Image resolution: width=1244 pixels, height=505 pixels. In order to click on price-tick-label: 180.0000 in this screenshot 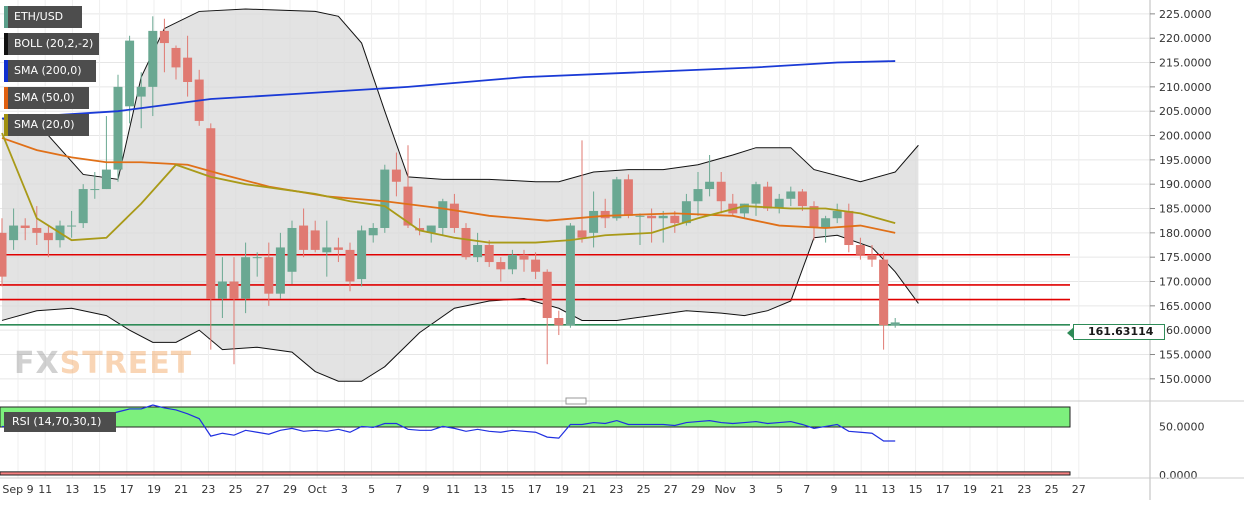, I will do `click(1185, 233)`.